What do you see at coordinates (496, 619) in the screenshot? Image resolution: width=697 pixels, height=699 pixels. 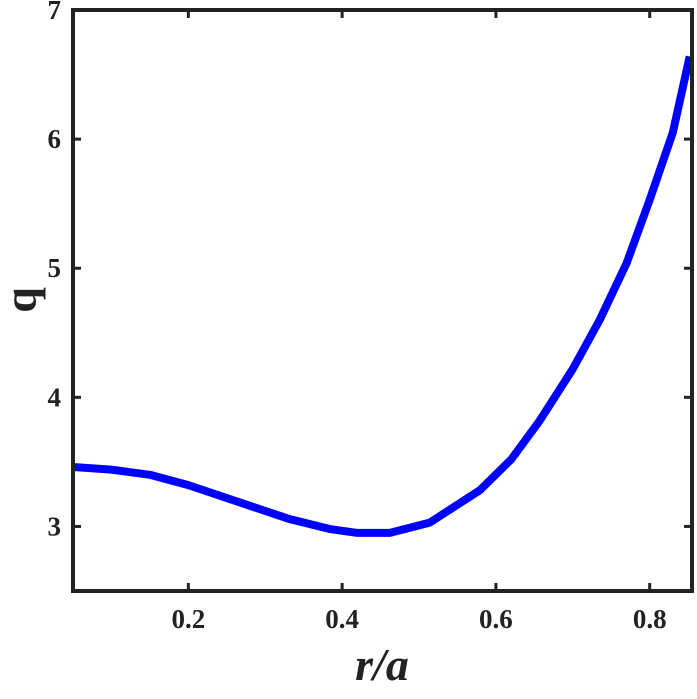 I see `x-tick-label: 0.6` at bounding box center [496, 619].